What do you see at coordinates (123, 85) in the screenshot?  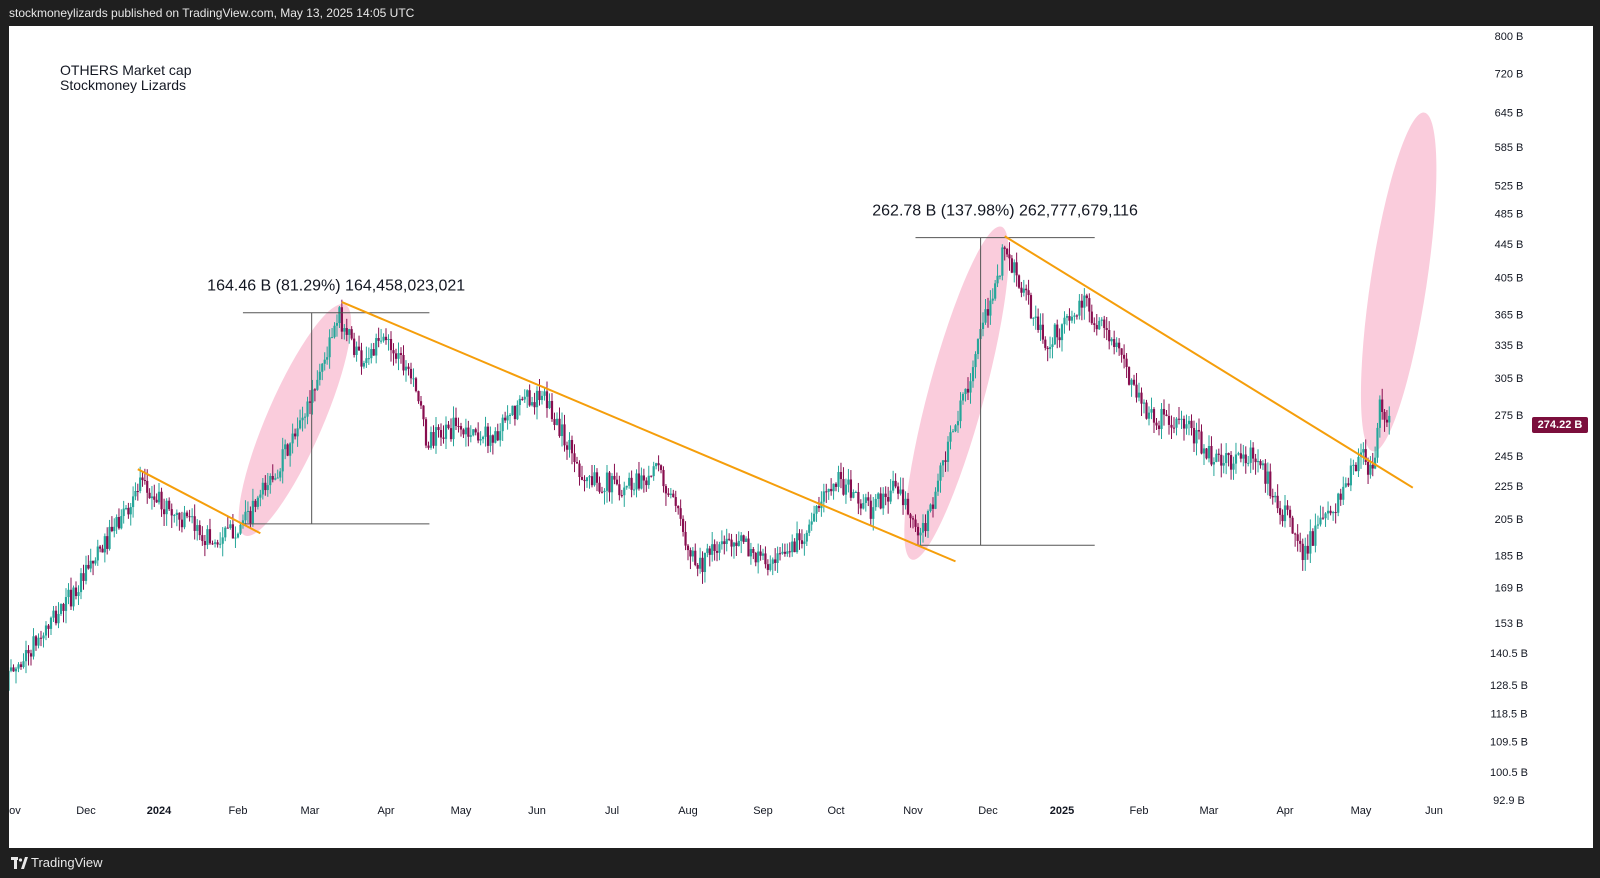 I see `chart-subtitle: Stockmoney Lizards` at bounding box center [123, 85].